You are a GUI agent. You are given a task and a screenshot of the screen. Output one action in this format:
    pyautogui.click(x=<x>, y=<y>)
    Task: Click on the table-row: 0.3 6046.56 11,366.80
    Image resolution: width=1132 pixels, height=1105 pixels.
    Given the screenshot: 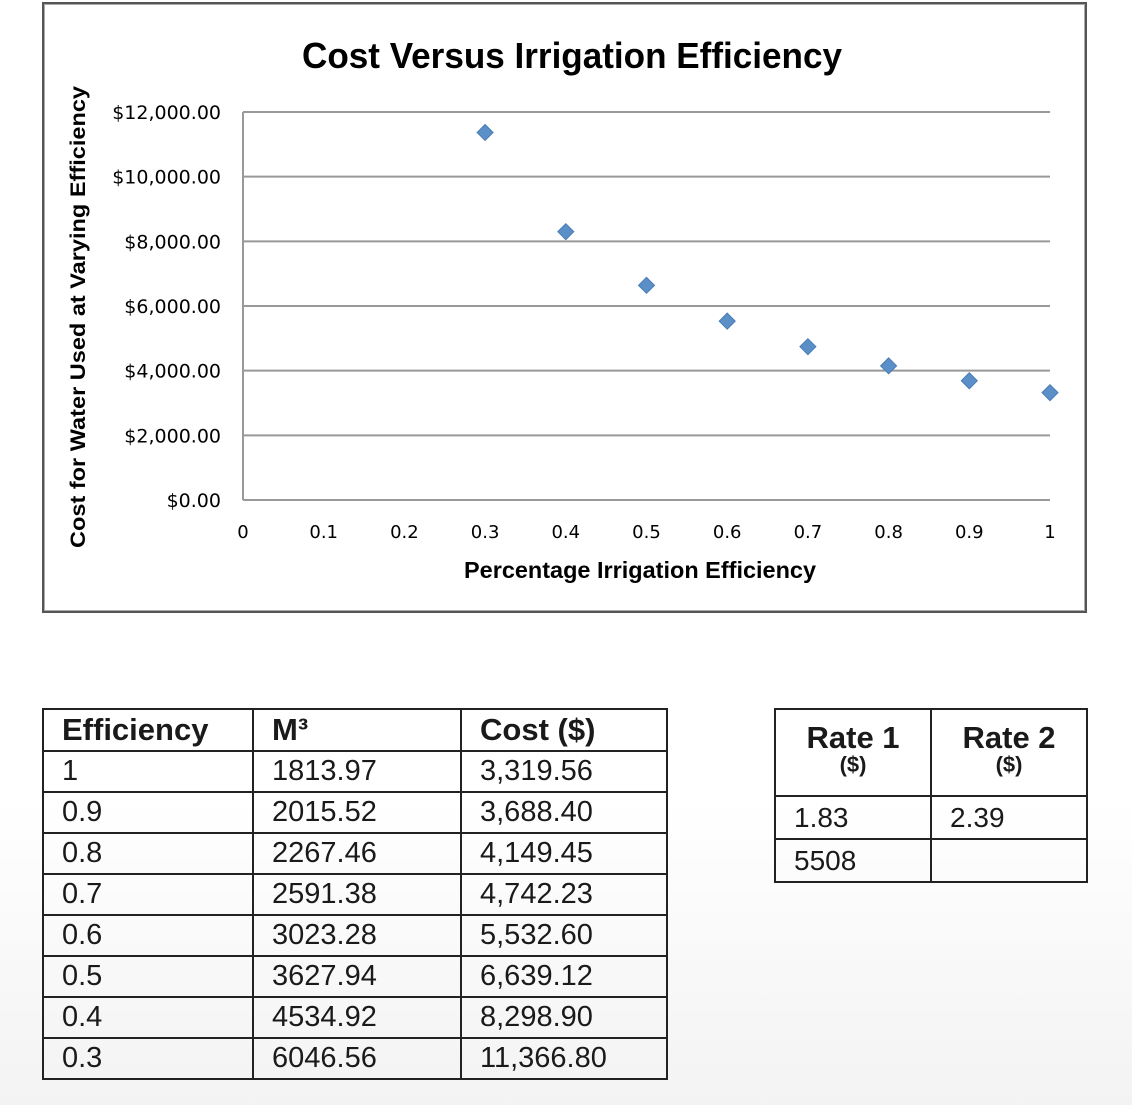 What is the action you would take?
    pyautogui.click(x=355, y=1058)
    